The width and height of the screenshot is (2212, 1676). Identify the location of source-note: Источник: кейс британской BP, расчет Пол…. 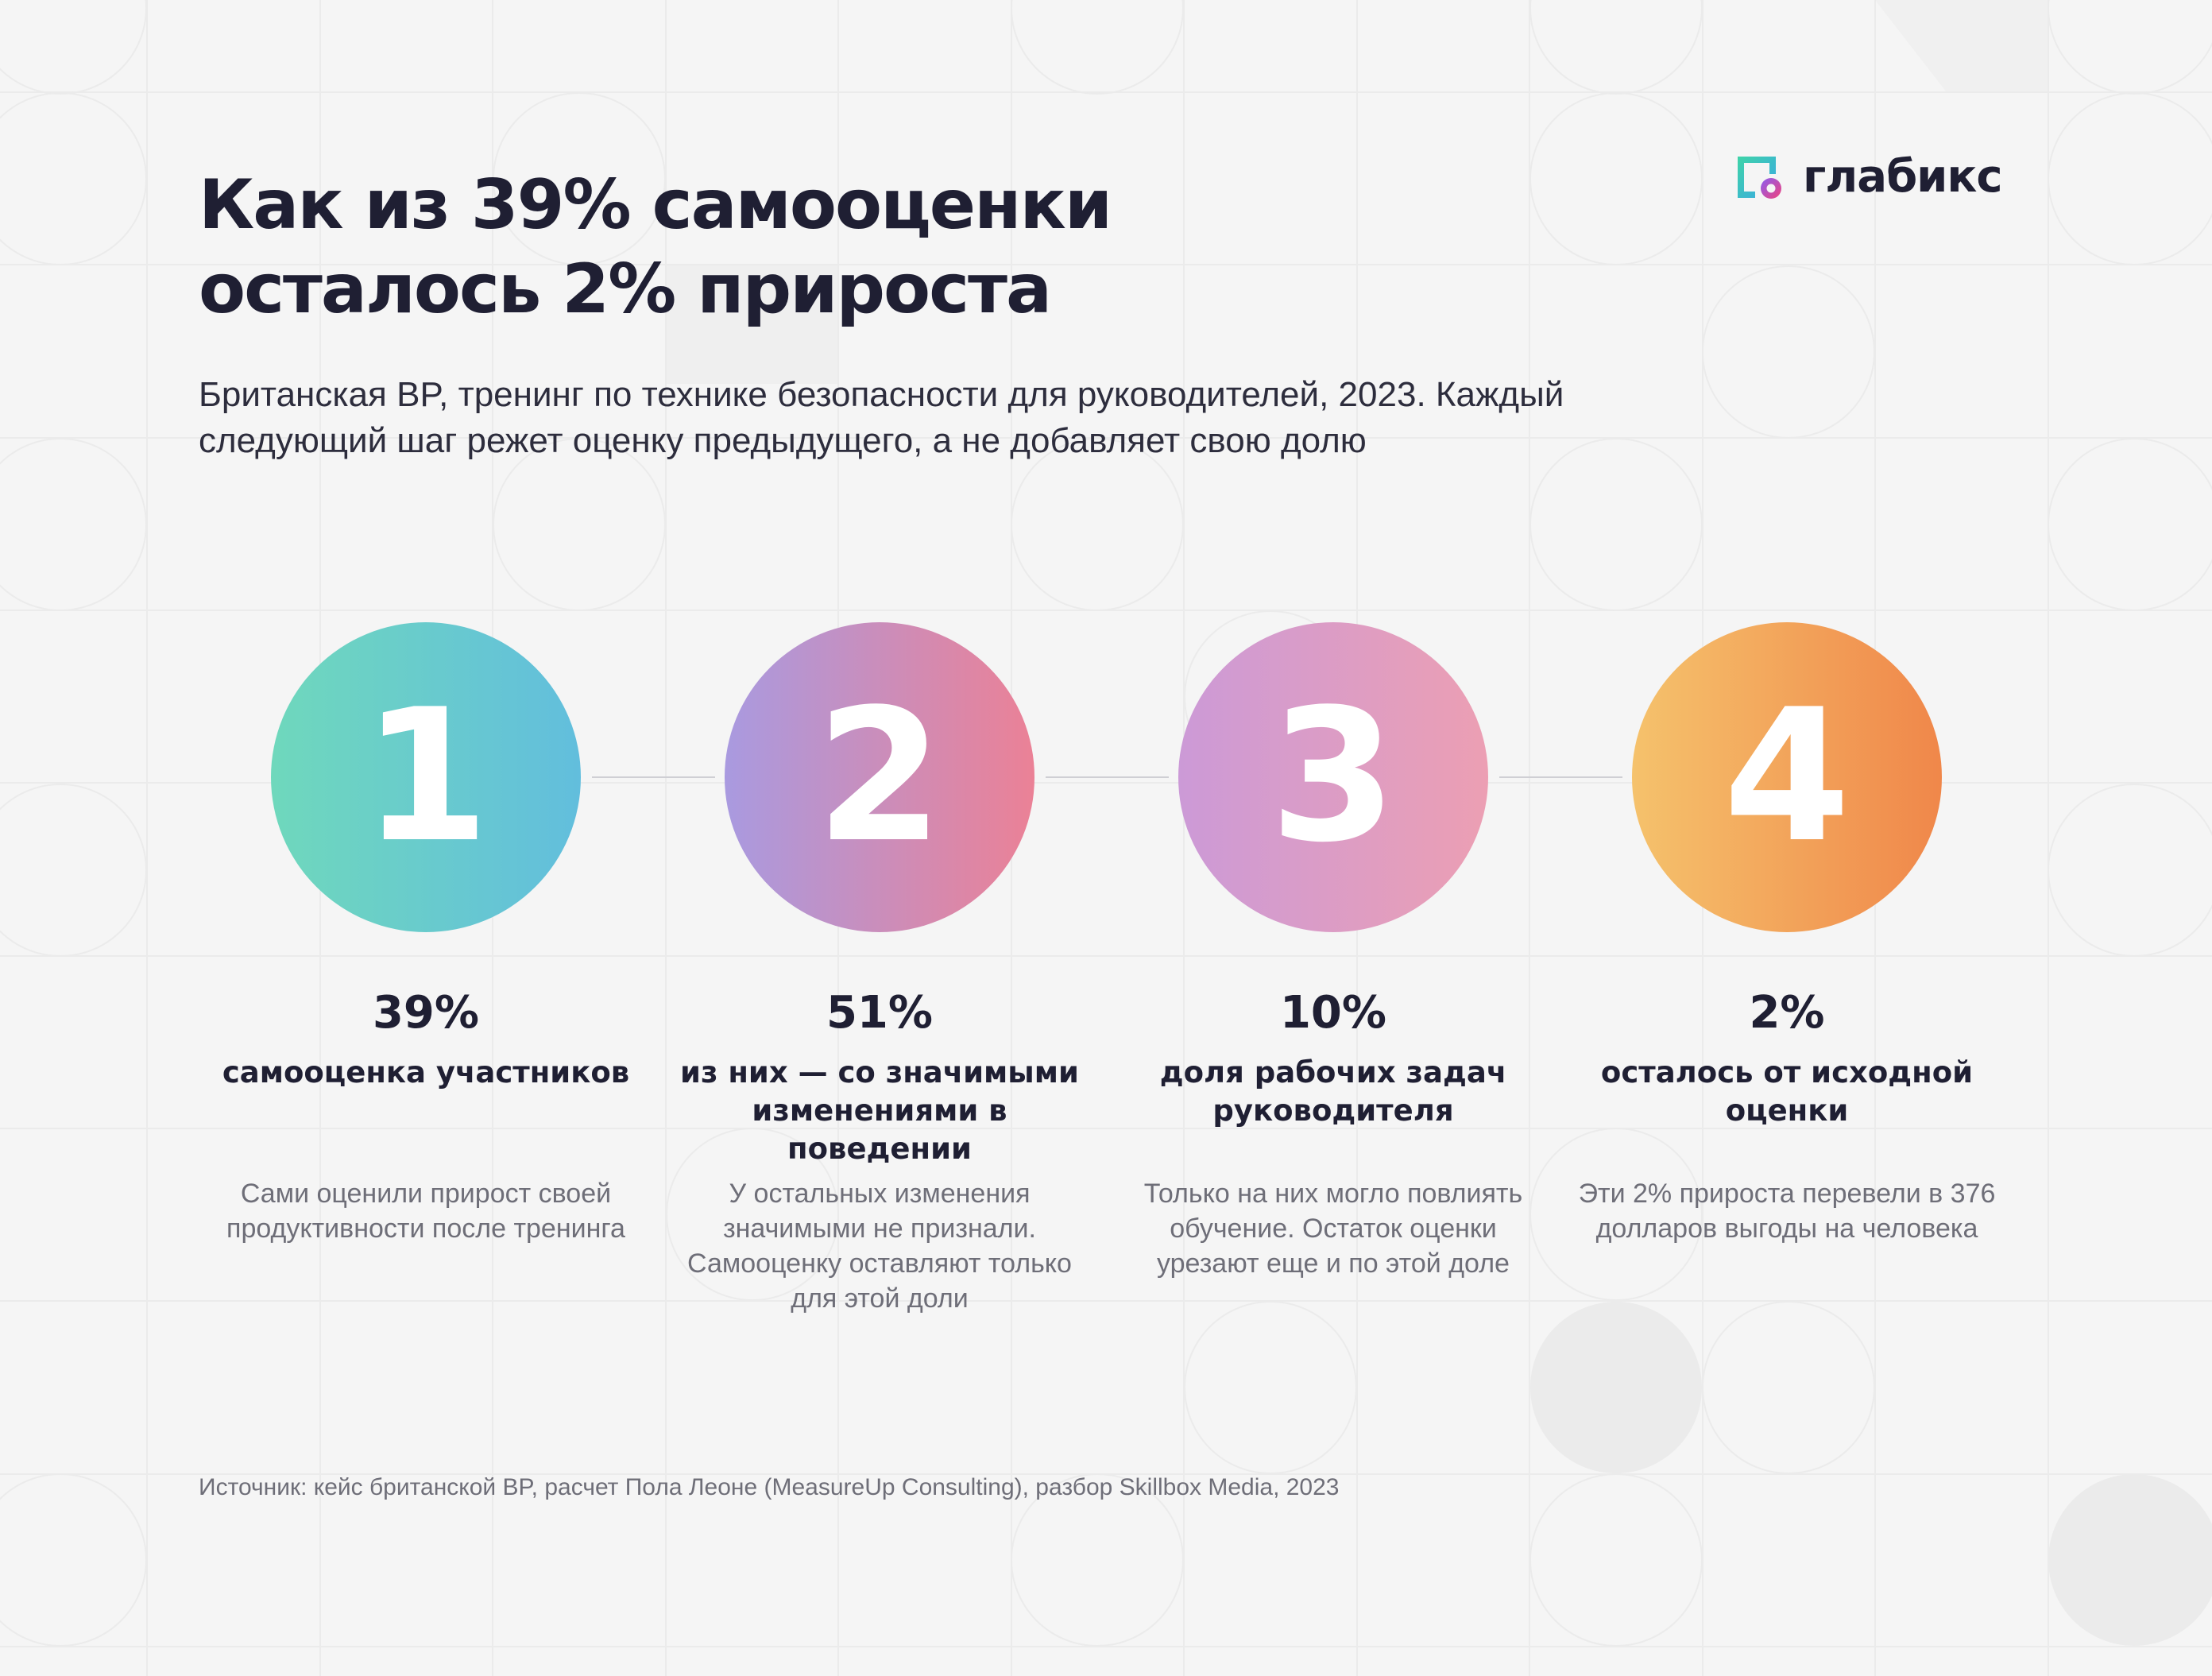
(769, 1487).